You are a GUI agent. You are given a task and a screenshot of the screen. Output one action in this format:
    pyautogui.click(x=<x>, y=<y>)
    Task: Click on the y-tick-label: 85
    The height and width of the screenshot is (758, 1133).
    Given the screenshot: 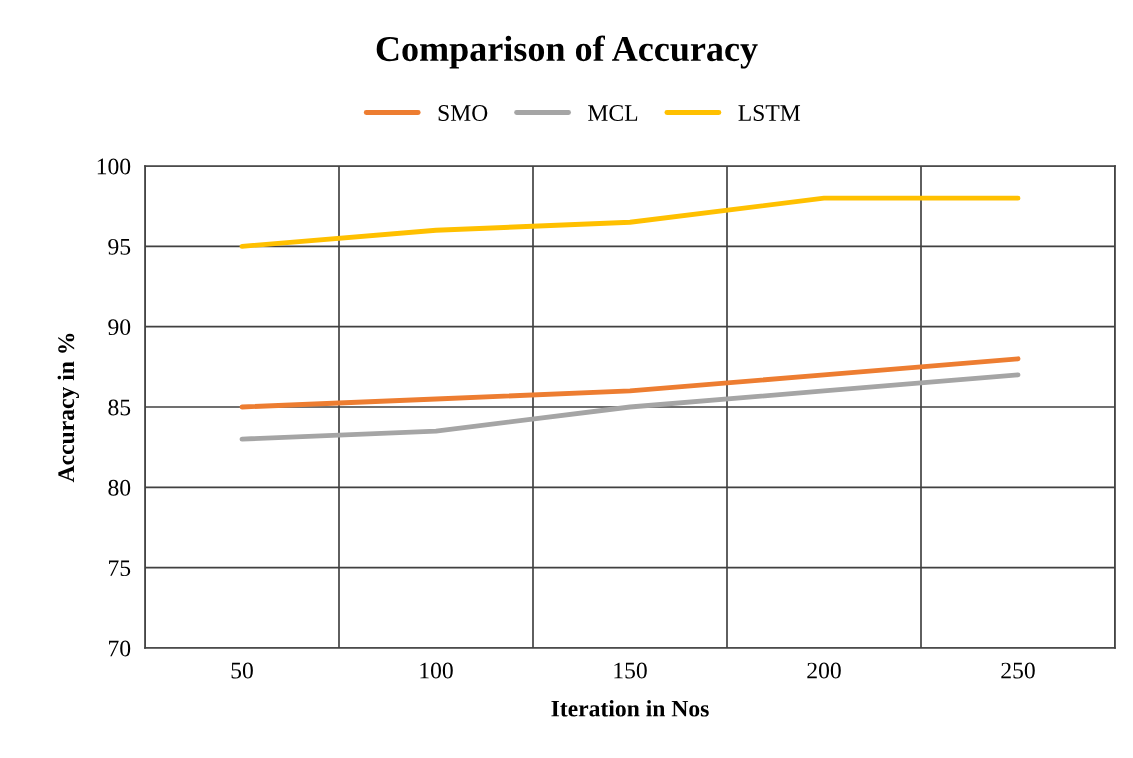 What is the action you would take?
    pyautogui.click(x=119, y=407)
    